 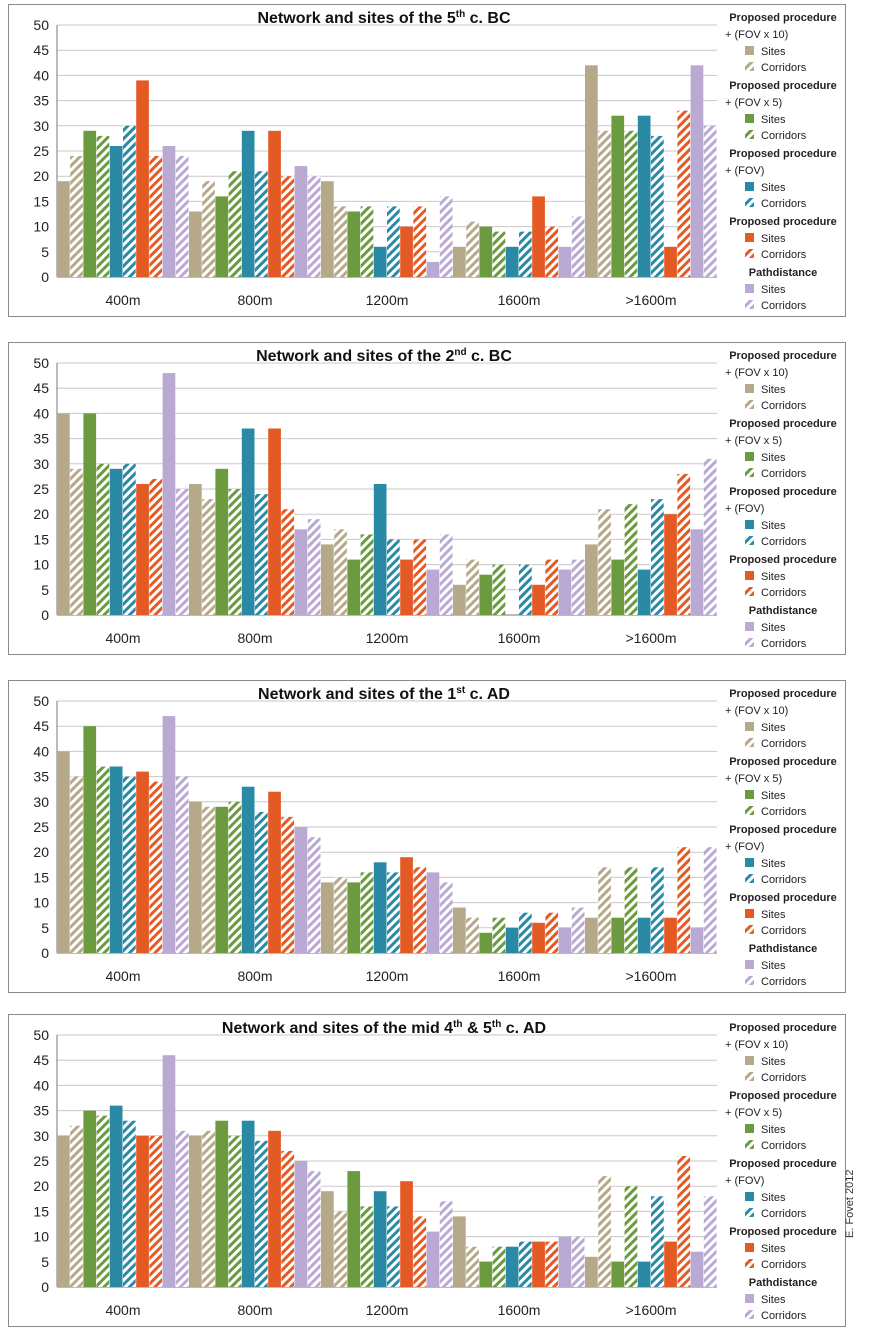 I want to click on x-tick-label: 1200m, so click(x=387, y=638).